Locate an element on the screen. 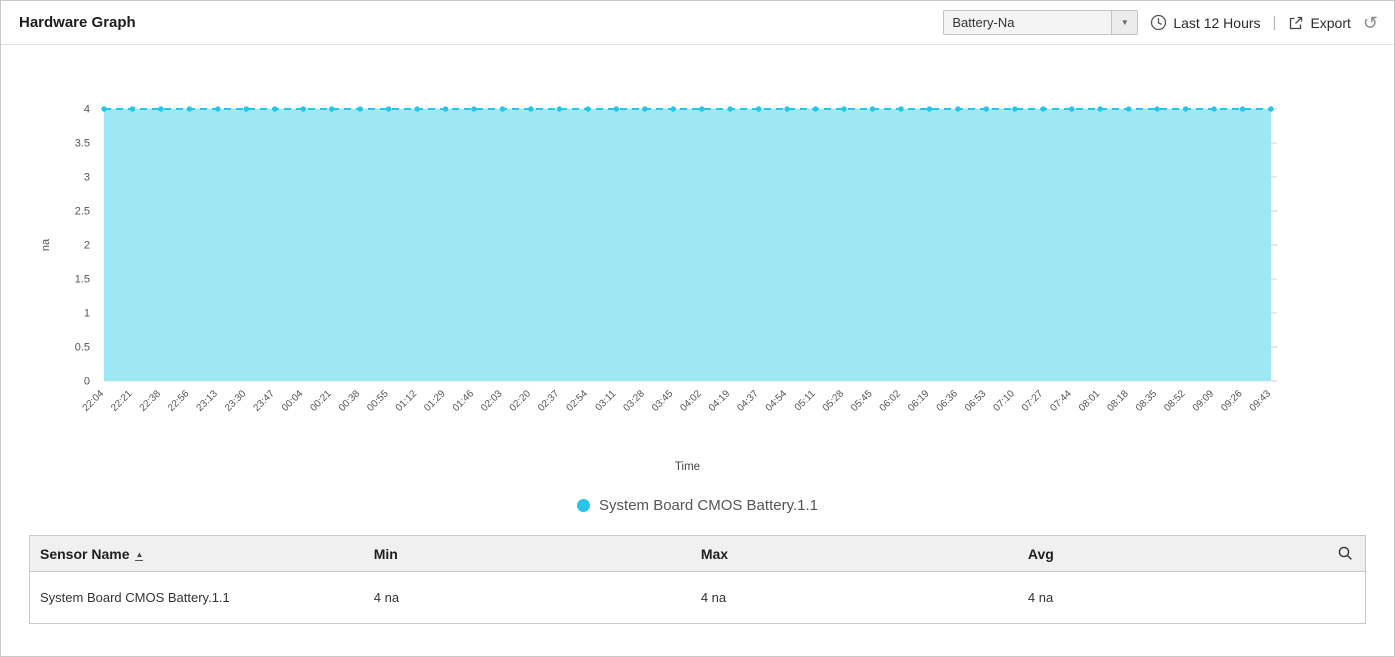 This screenshot has width=1395, height=657. svg-text: 09:09 is located at coordinates (1204, 401).